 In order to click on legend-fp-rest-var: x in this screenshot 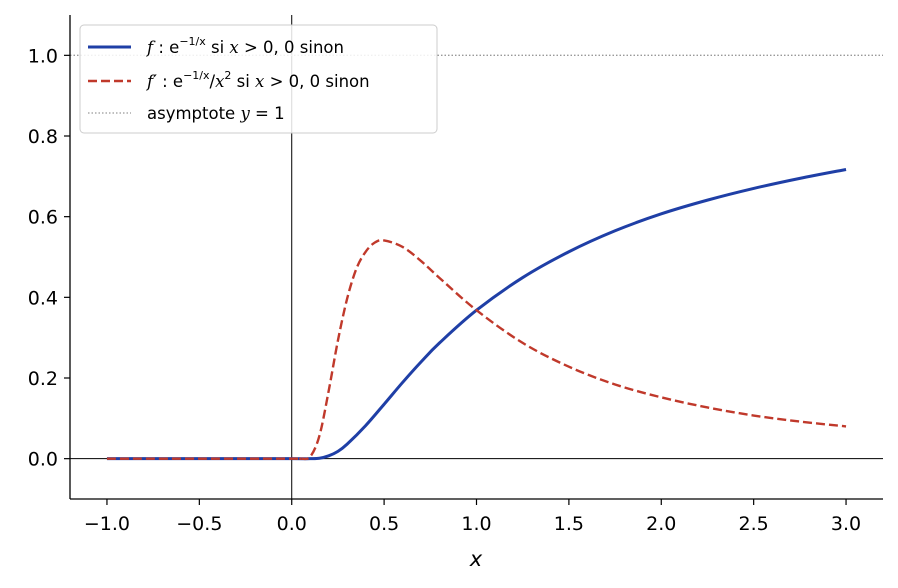, I will do `click(260, 81)`.